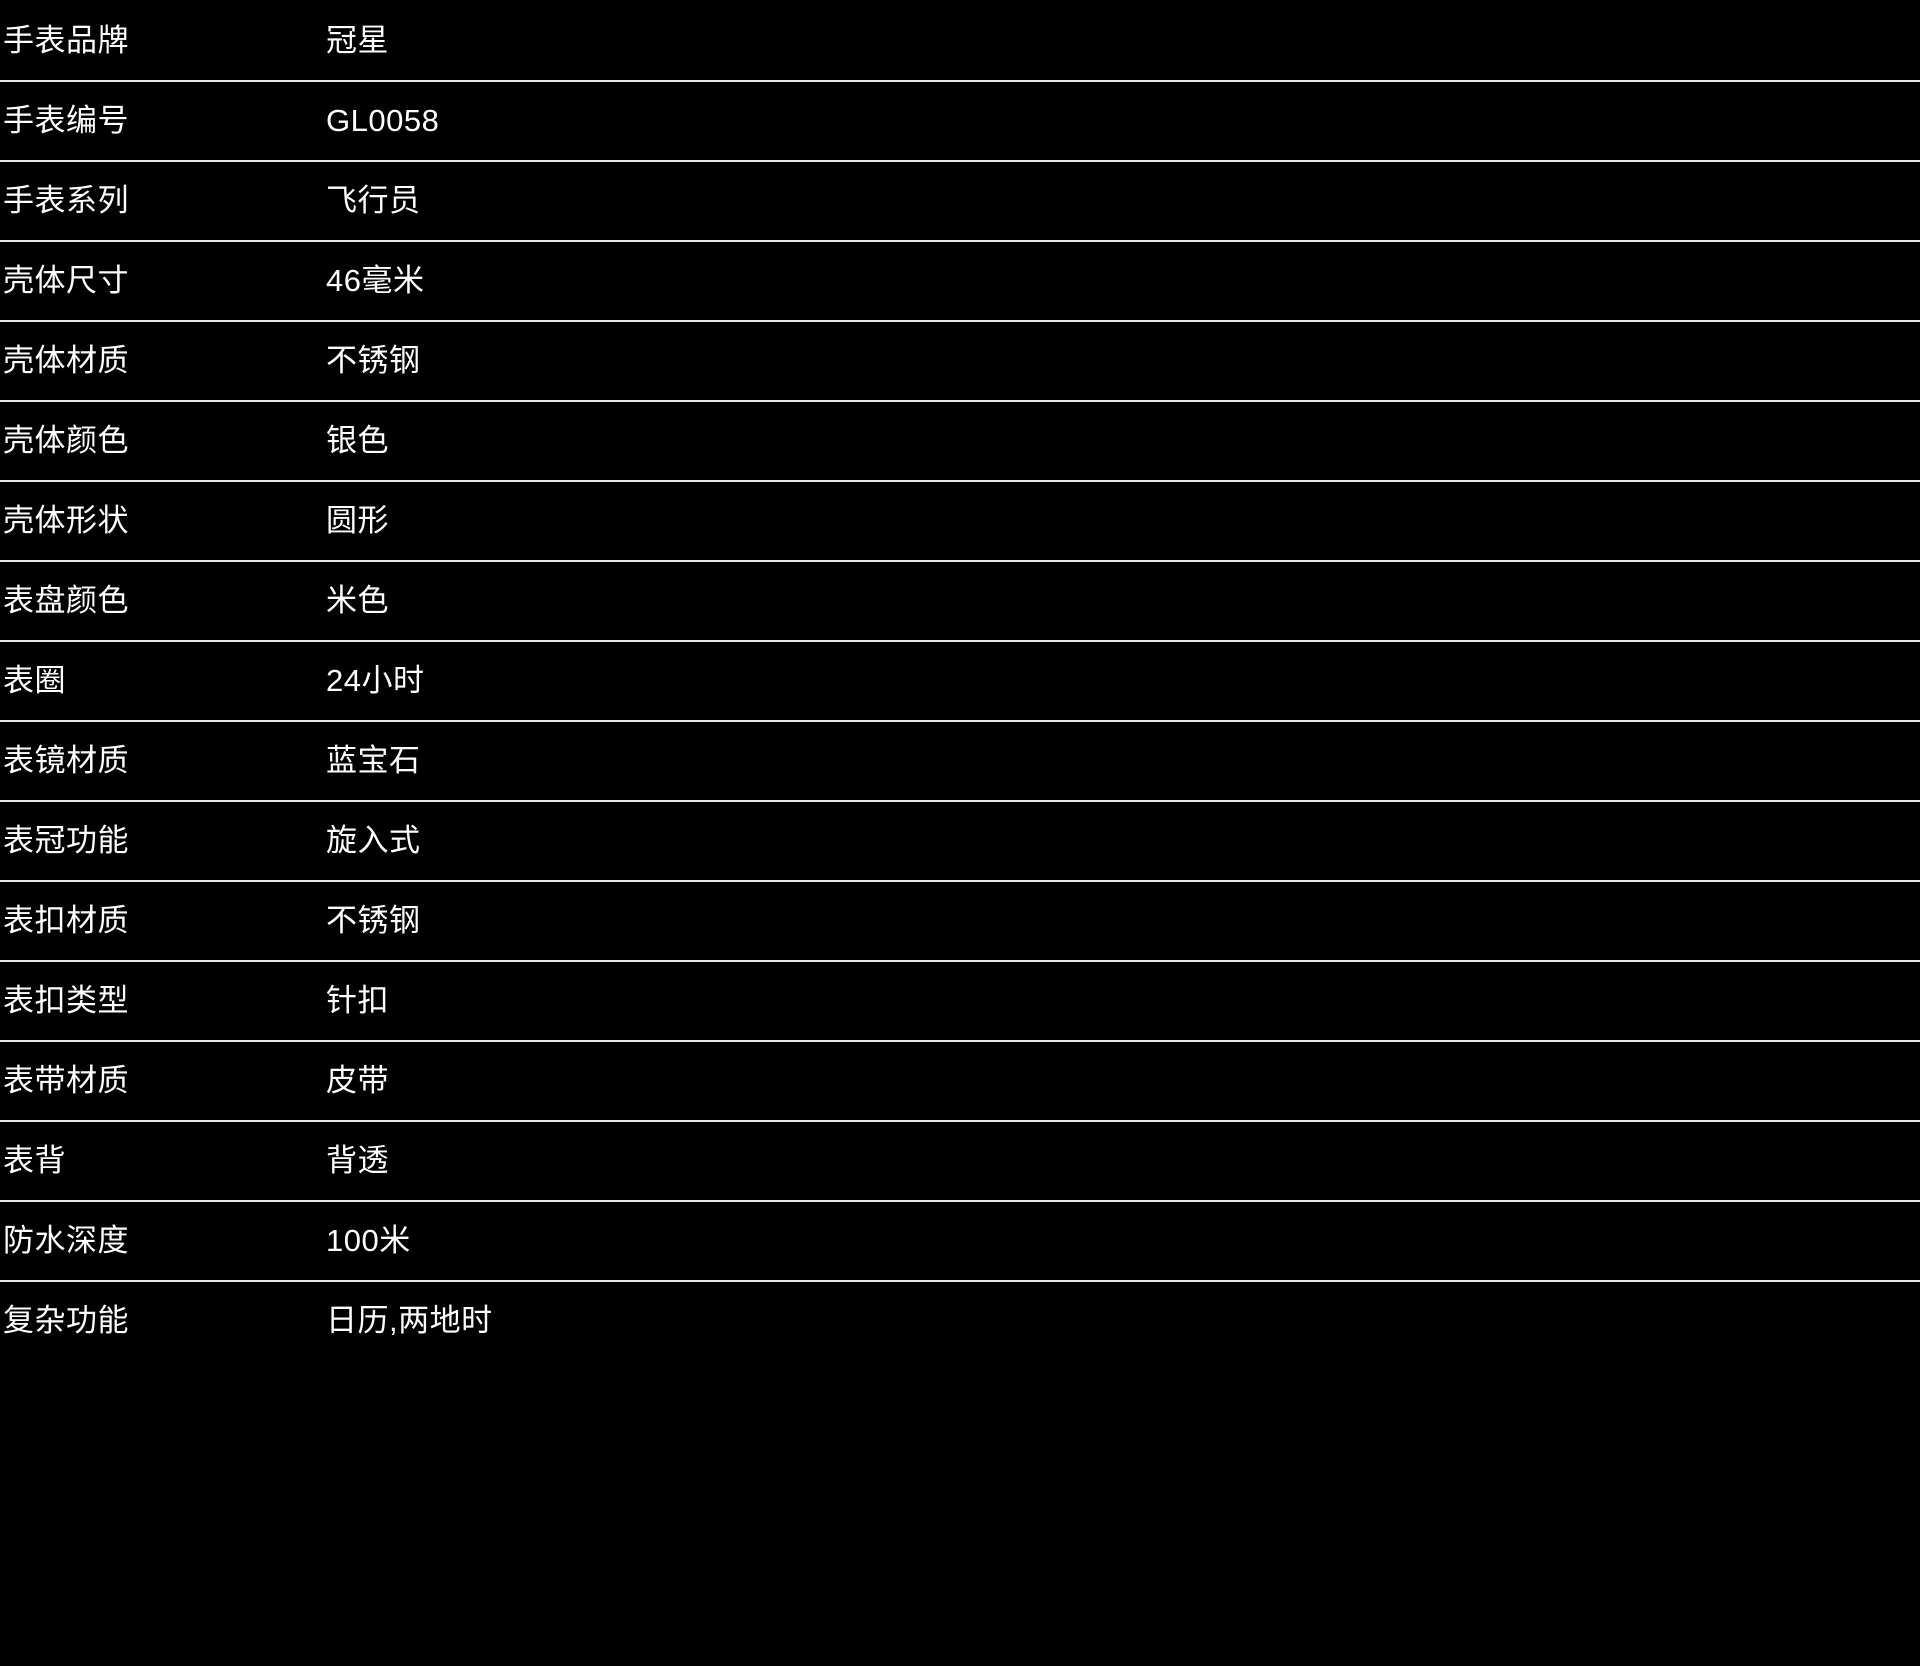 This screenshot has height=1666, width=1920. Describe the element at coordinates (66, 280) in the screenshot. I see `spec-label: 壳体尺寸` at that location.